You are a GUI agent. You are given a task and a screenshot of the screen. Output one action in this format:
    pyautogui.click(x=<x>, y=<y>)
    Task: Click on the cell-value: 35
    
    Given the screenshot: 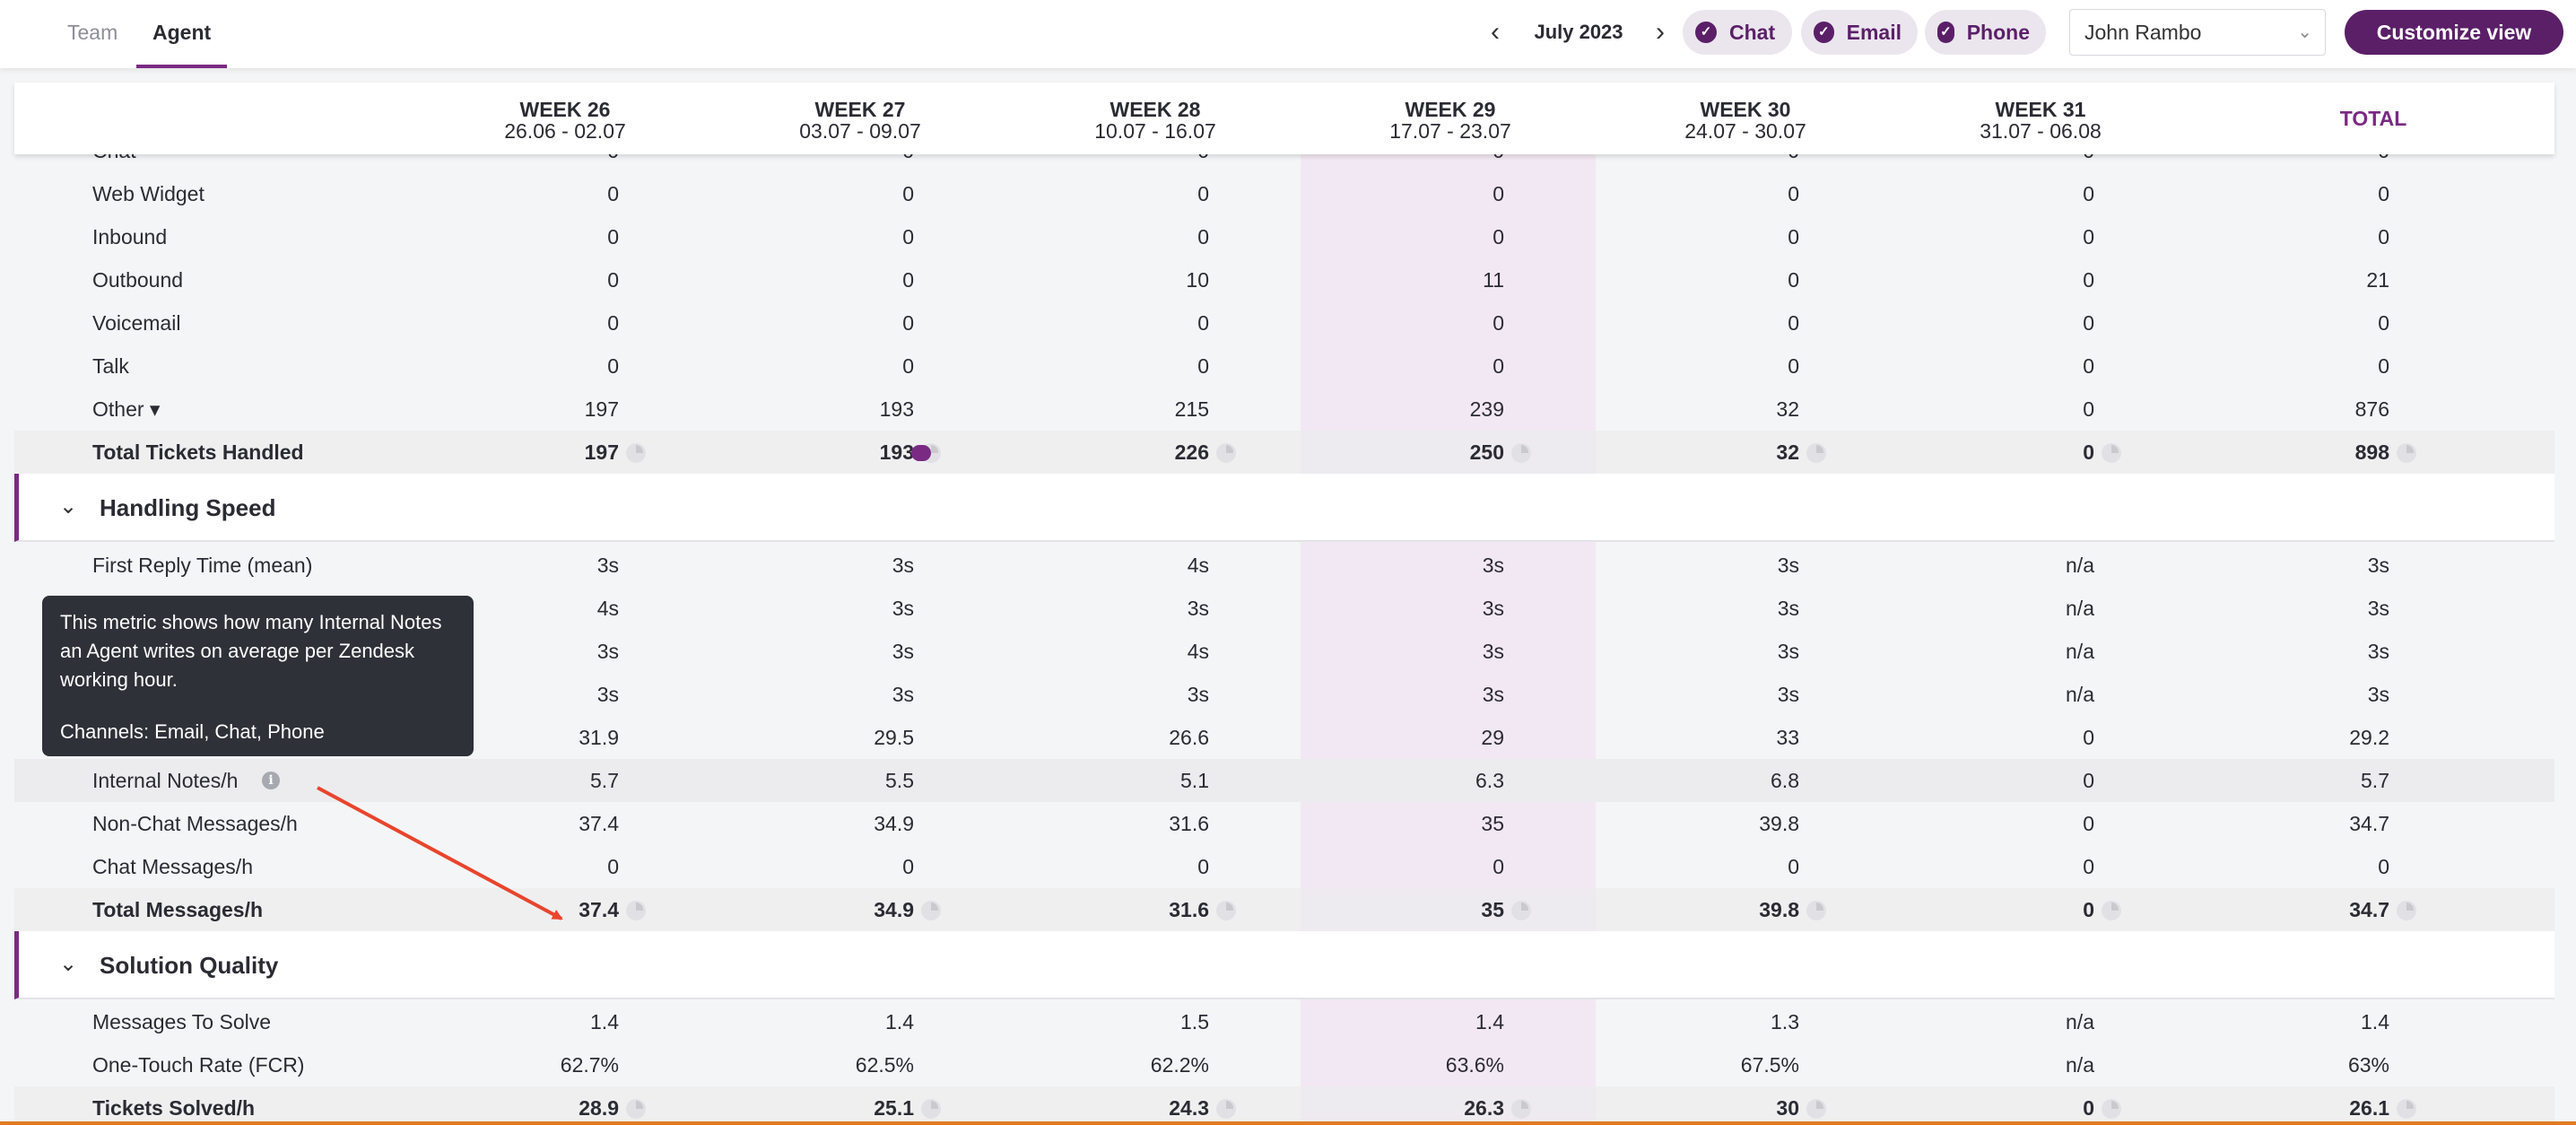 What is the action you would take?
    pyautogui.click(x=1459, y=909)
    